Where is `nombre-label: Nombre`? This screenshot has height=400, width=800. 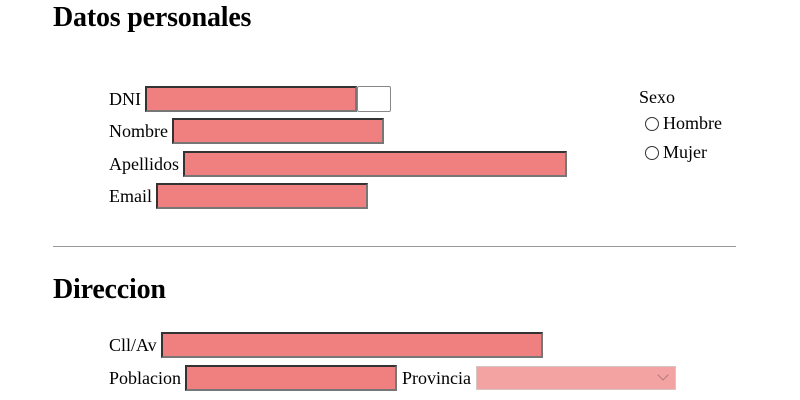
nombre-label: Nombre is located at coordinates (138, 130).